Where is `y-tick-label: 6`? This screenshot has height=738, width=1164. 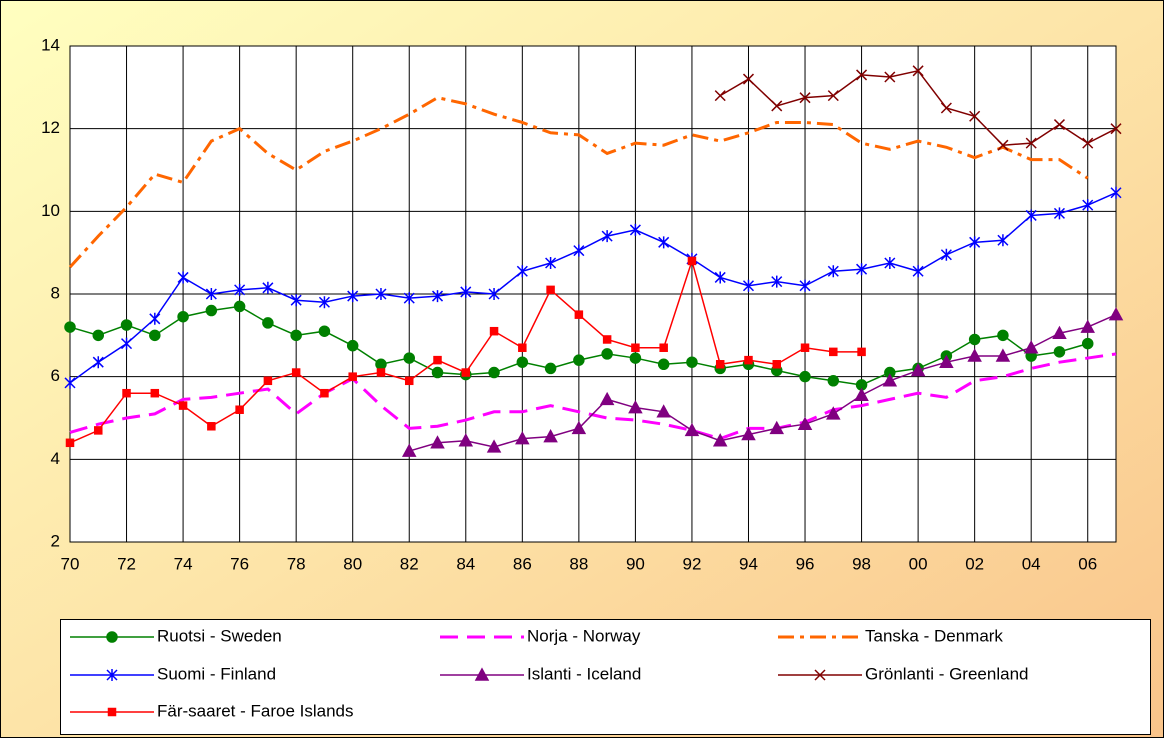
y-tick-label: 6 is located at coordinates (55, 375).